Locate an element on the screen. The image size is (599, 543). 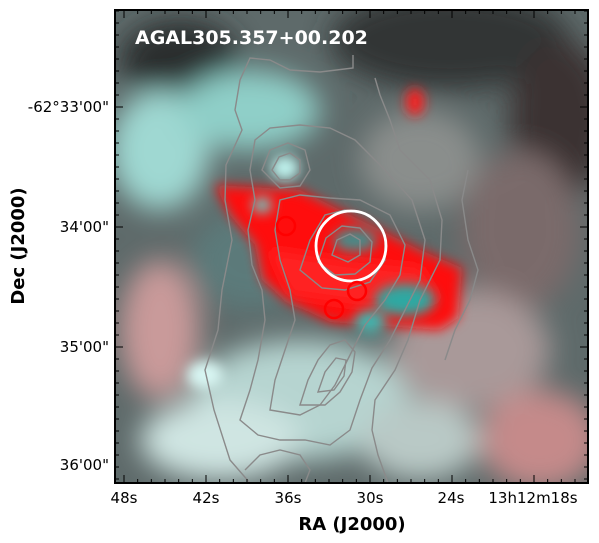
y-tick-label: -62°33'00" is located at coordinates (68, 107).